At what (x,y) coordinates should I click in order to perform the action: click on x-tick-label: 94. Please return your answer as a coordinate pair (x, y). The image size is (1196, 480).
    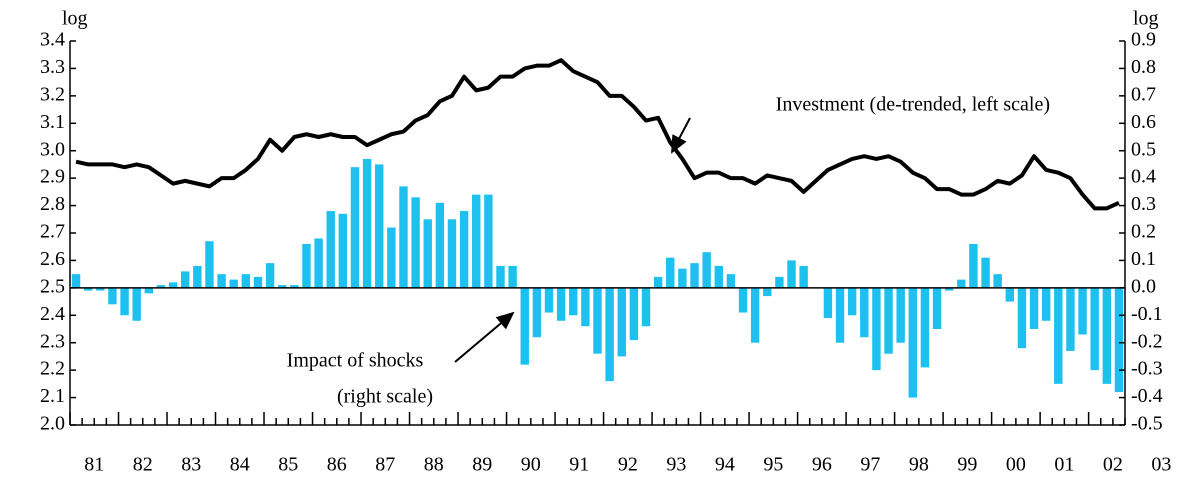
    Looking at the image, I should click on (725, 465).